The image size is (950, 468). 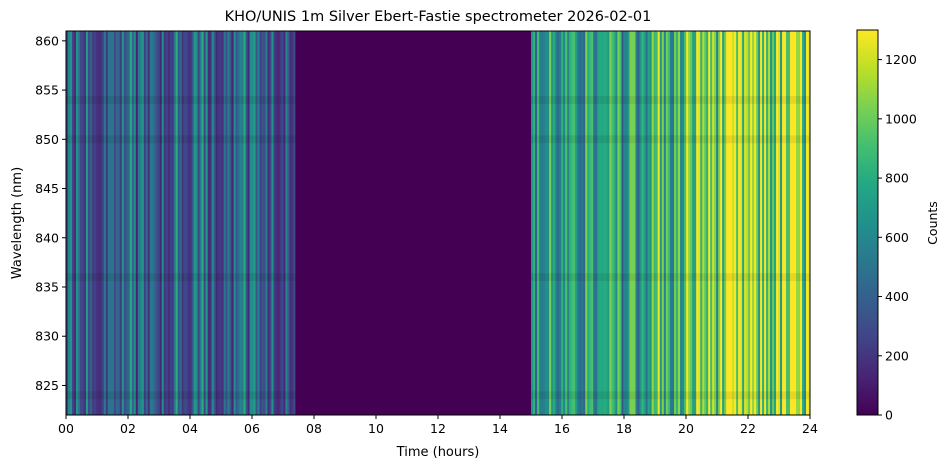 What do you see at coordinates (252, 428) in the screenshot?
I see `x-tick-label: 06` at bounding box center [252, 428].